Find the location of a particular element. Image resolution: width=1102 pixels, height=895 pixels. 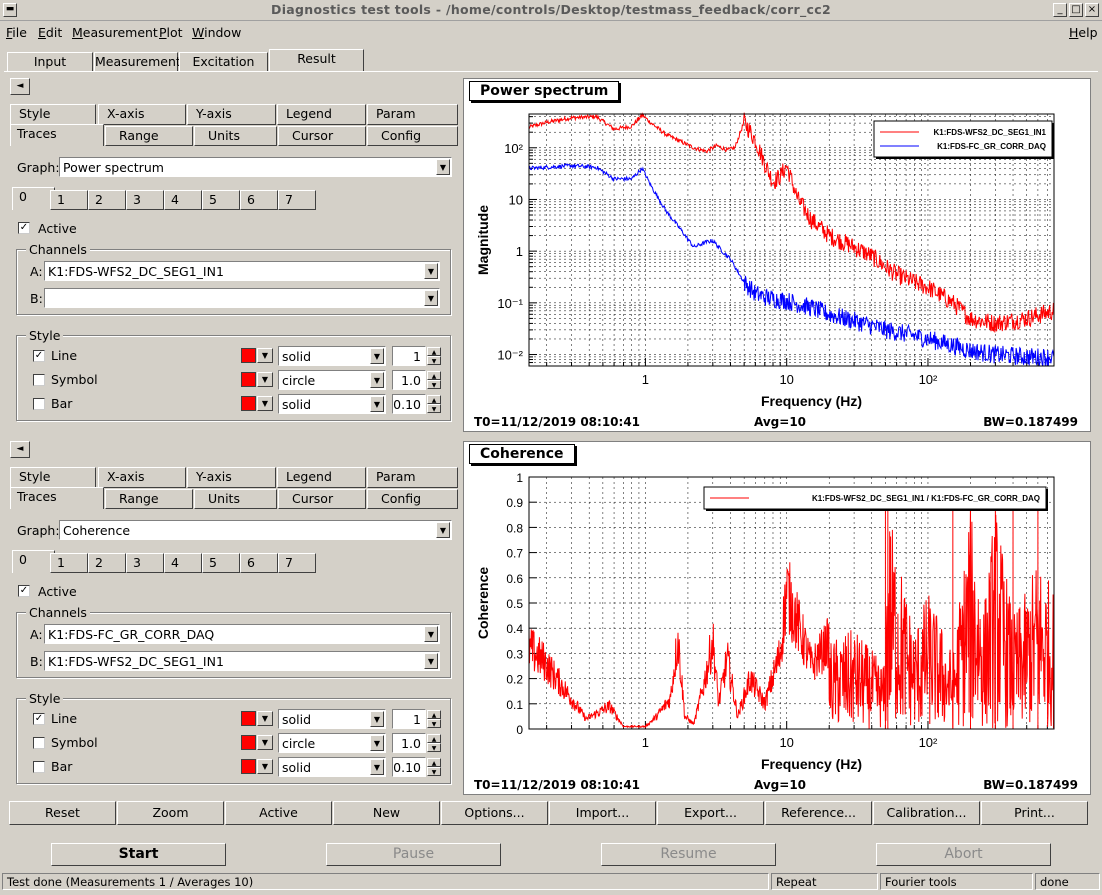

reset-button: Reset is located at coordinates (62, 813).